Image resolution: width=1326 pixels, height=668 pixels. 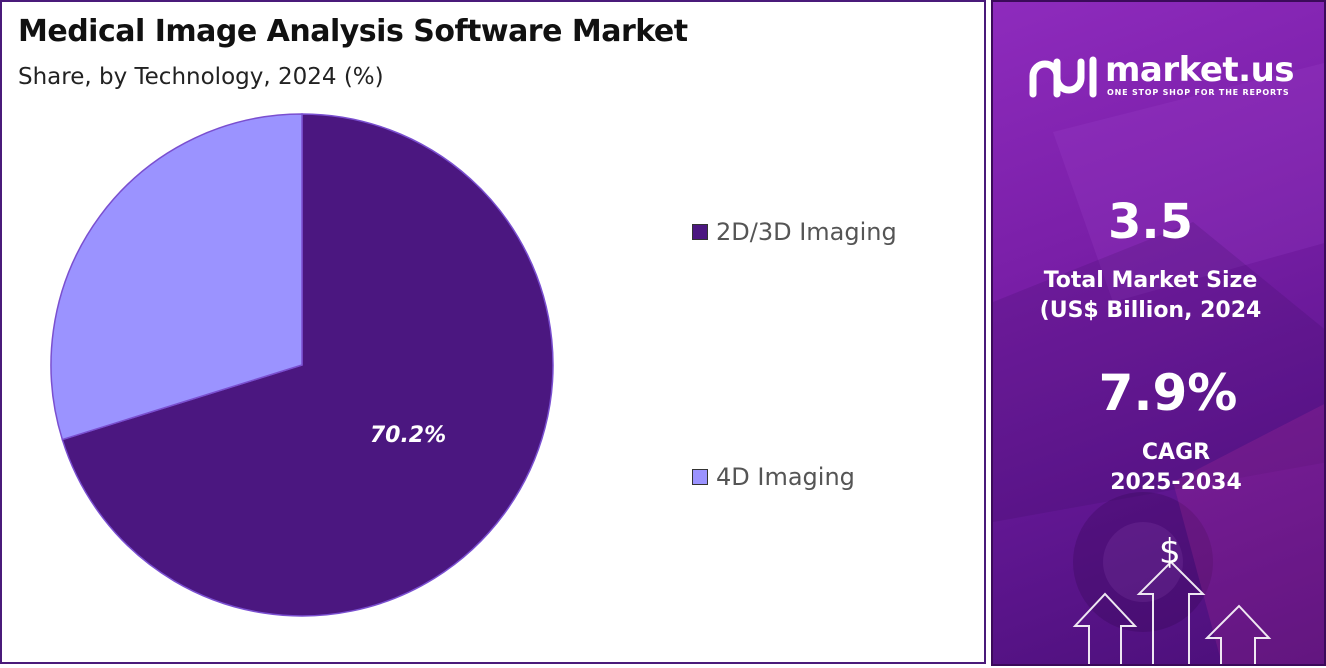 I want to click on cagr-label-line1: CAGR, so click(x=1176, y=452).